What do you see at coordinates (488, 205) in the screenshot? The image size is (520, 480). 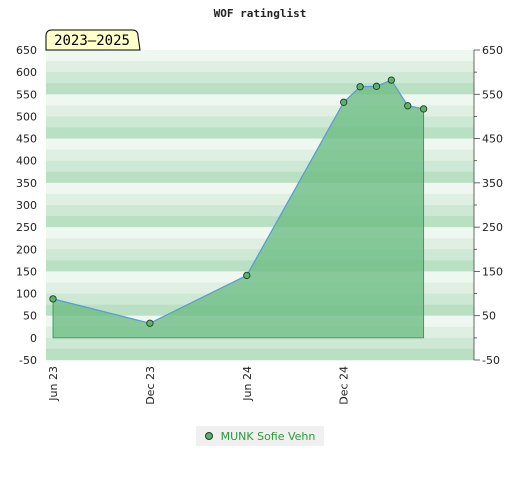 I see `y-axis-right: -50 50 150 250 350 450 550 650` at bounding box center [488, 205].